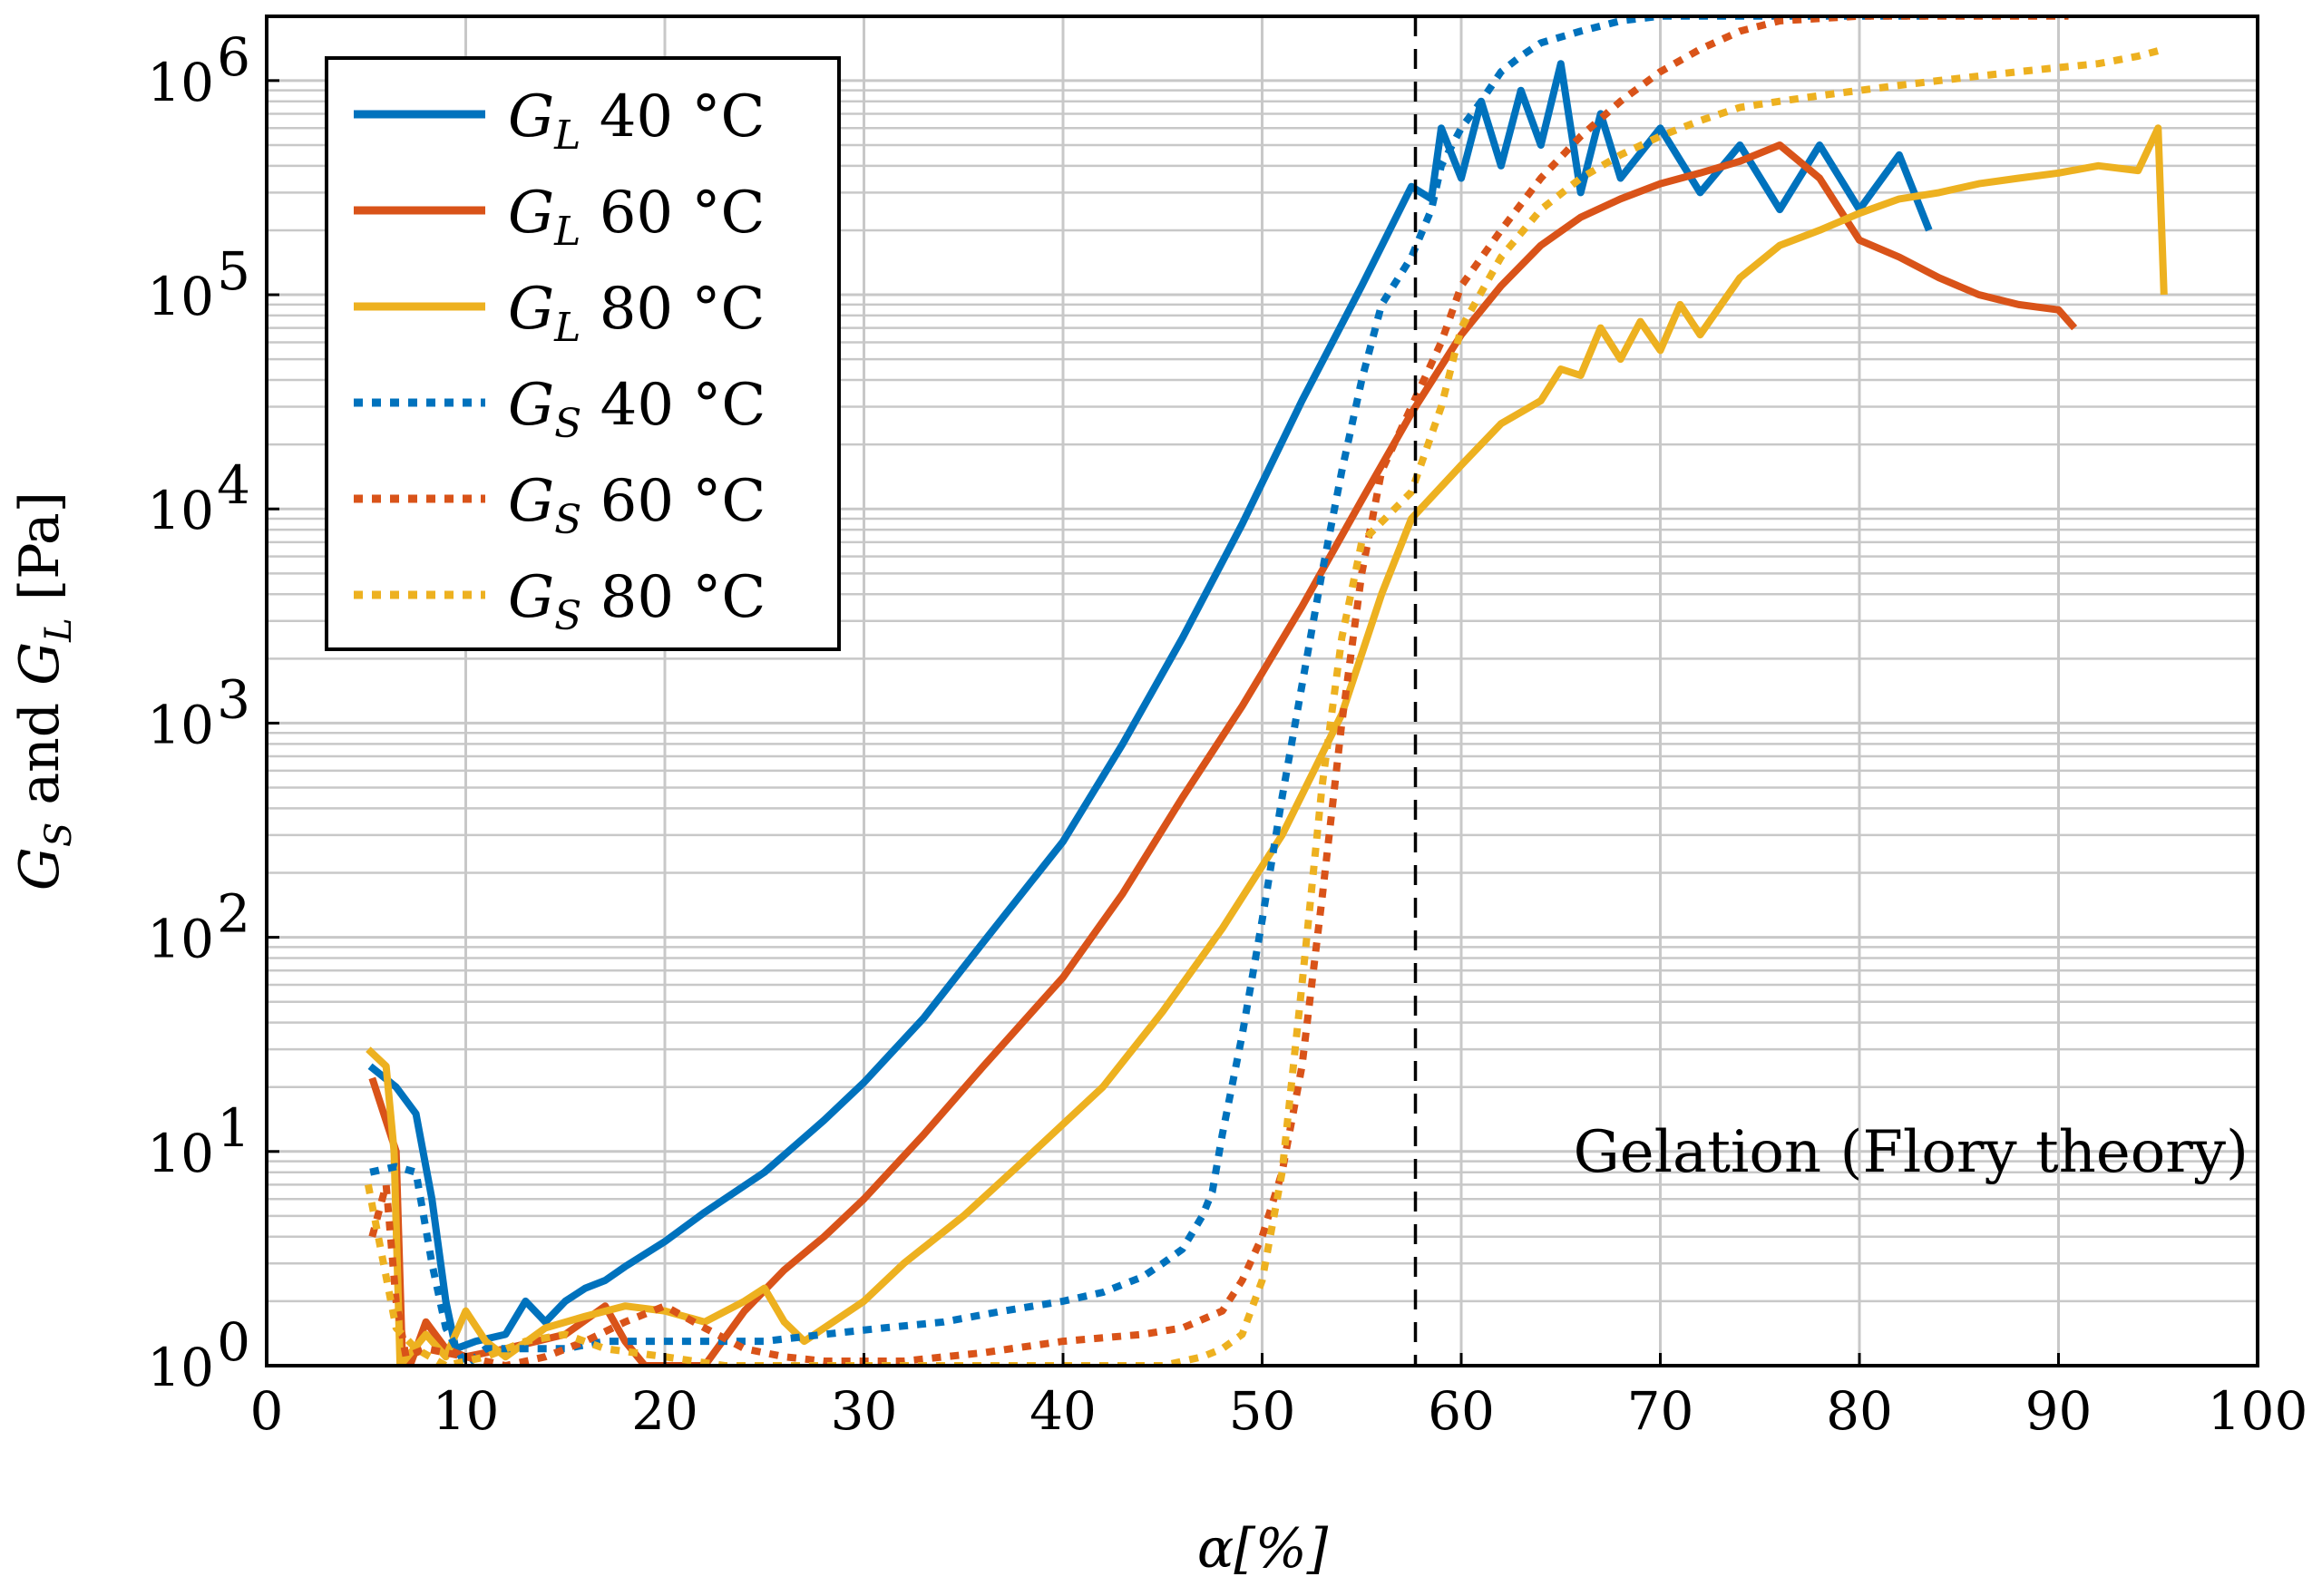  Describe the element at coordinates (637, 409) in the screenshot. I see `legend-label-4: GS 40 °C` at that location.